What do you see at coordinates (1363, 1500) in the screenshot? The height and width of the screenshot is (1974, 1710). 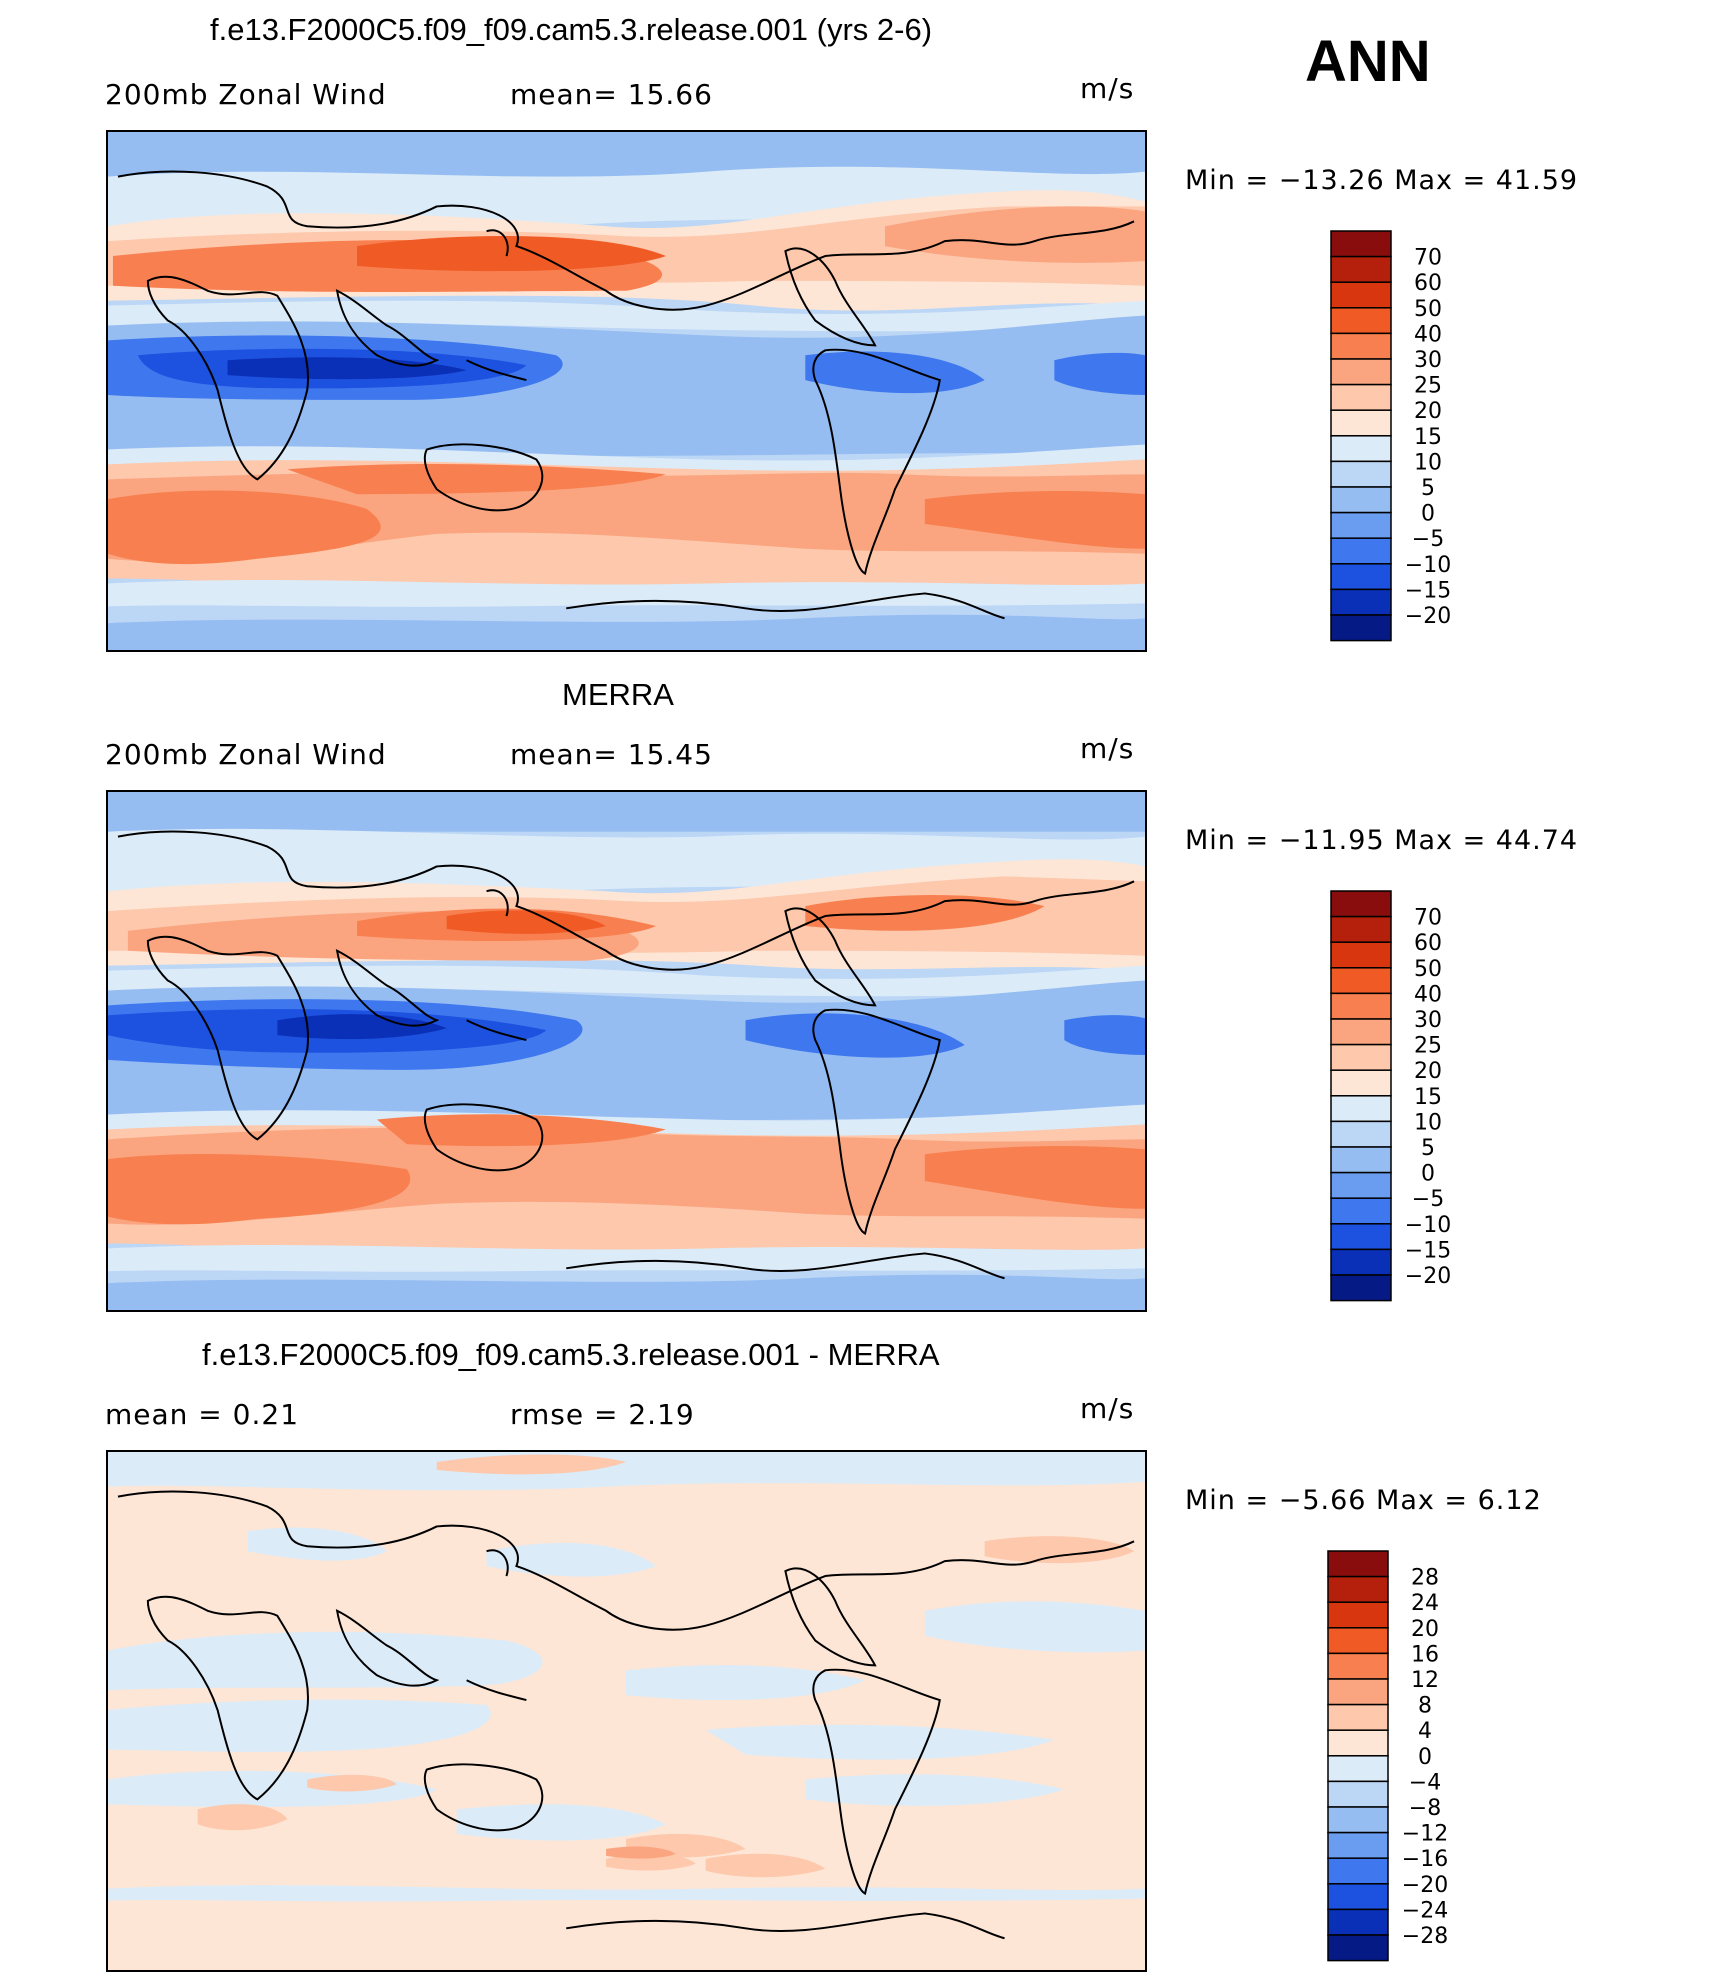 I see `panel3-minmax: Min = −5.66 Max = 6.12` at bounding box center [1363, 1500].